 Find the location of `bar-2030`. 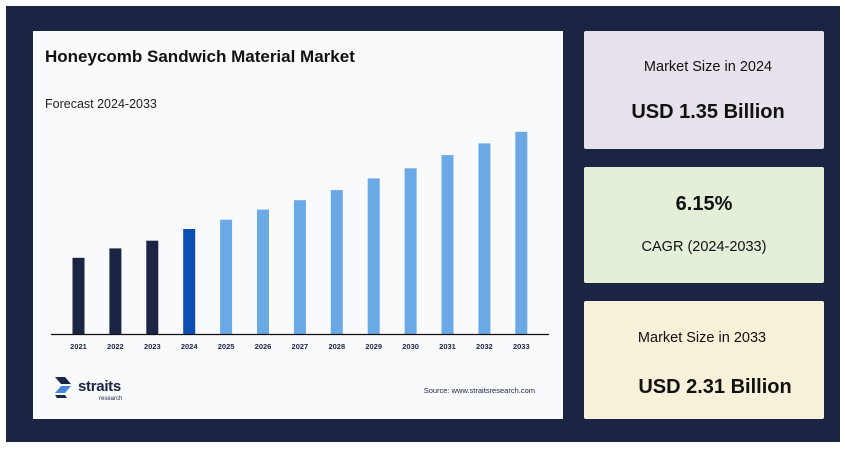

bar-2030 is located at coordinates (410, 251).